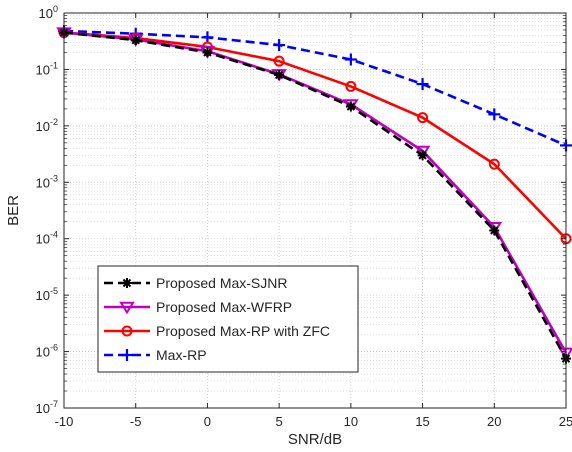  I want to click on legend-label: Proposed Max-RP with ZFC, so click(243, 331).